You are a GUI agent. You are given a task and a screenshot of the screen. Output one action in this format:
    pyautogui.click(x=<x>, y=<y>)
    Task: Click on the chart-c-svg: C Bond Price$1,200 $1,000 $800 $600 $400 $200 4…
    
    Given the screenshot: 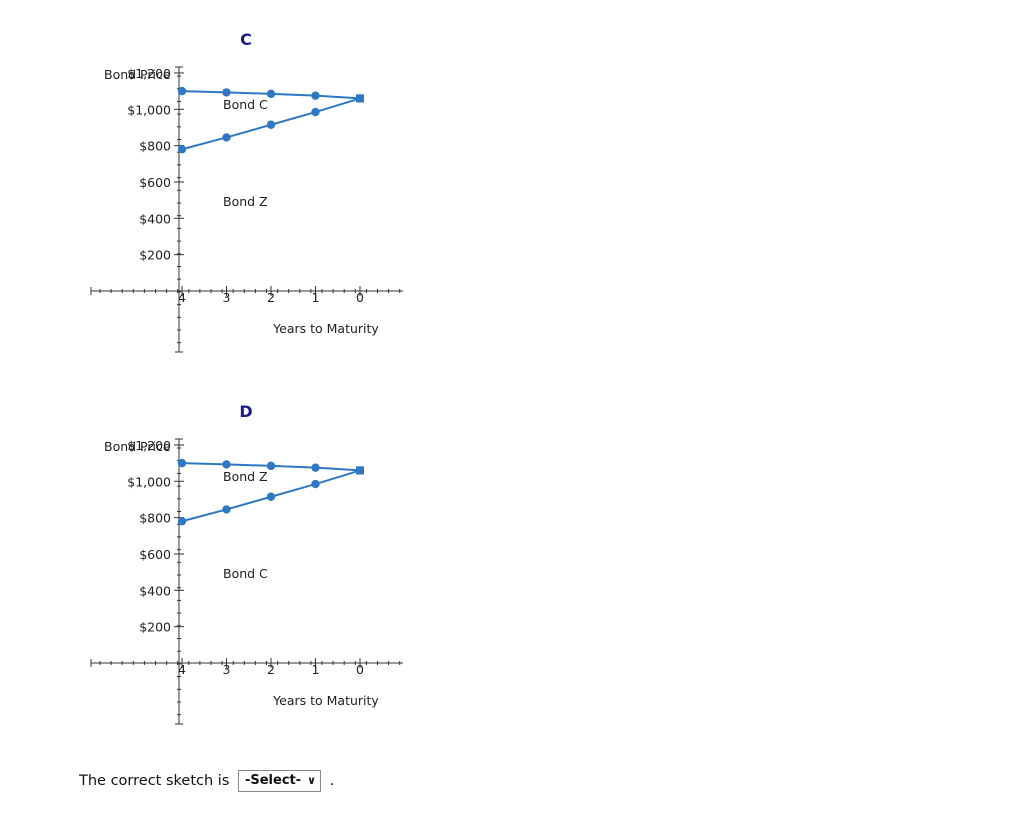 What is the action you would take?
    pyautogui.click(x=246, y=191)
    